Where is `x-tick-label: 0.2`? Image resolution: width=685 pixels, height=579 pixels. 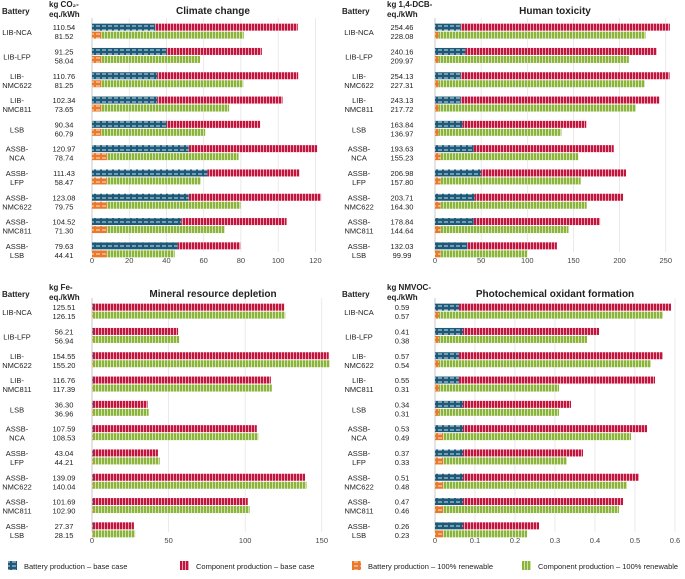
x-tick-label: 0.2 is located at coordinates (515, 540).